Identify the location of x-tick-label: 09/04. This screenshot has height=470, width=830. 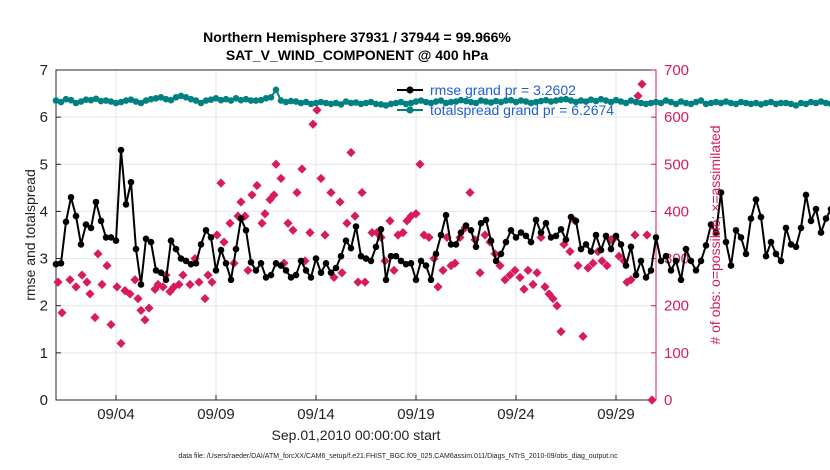
(116, 414).